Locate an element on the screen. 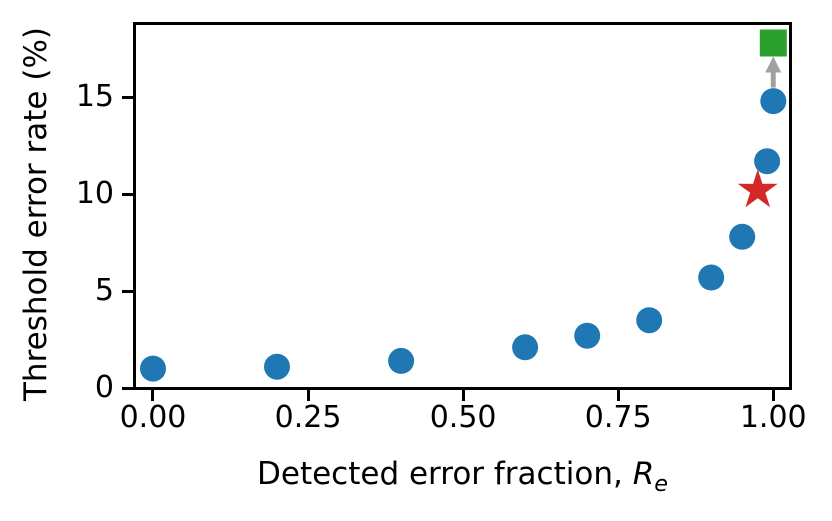  y-tick-label: 15 is located at coordinates (94, 97).